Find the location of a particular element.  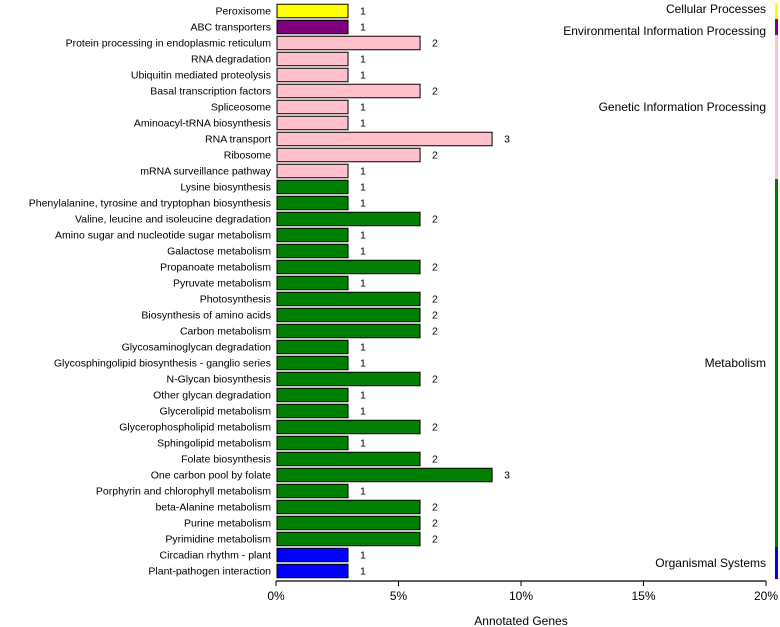

category-label: Glycosaminoglycan degradation is located at coordinates (197, 348).